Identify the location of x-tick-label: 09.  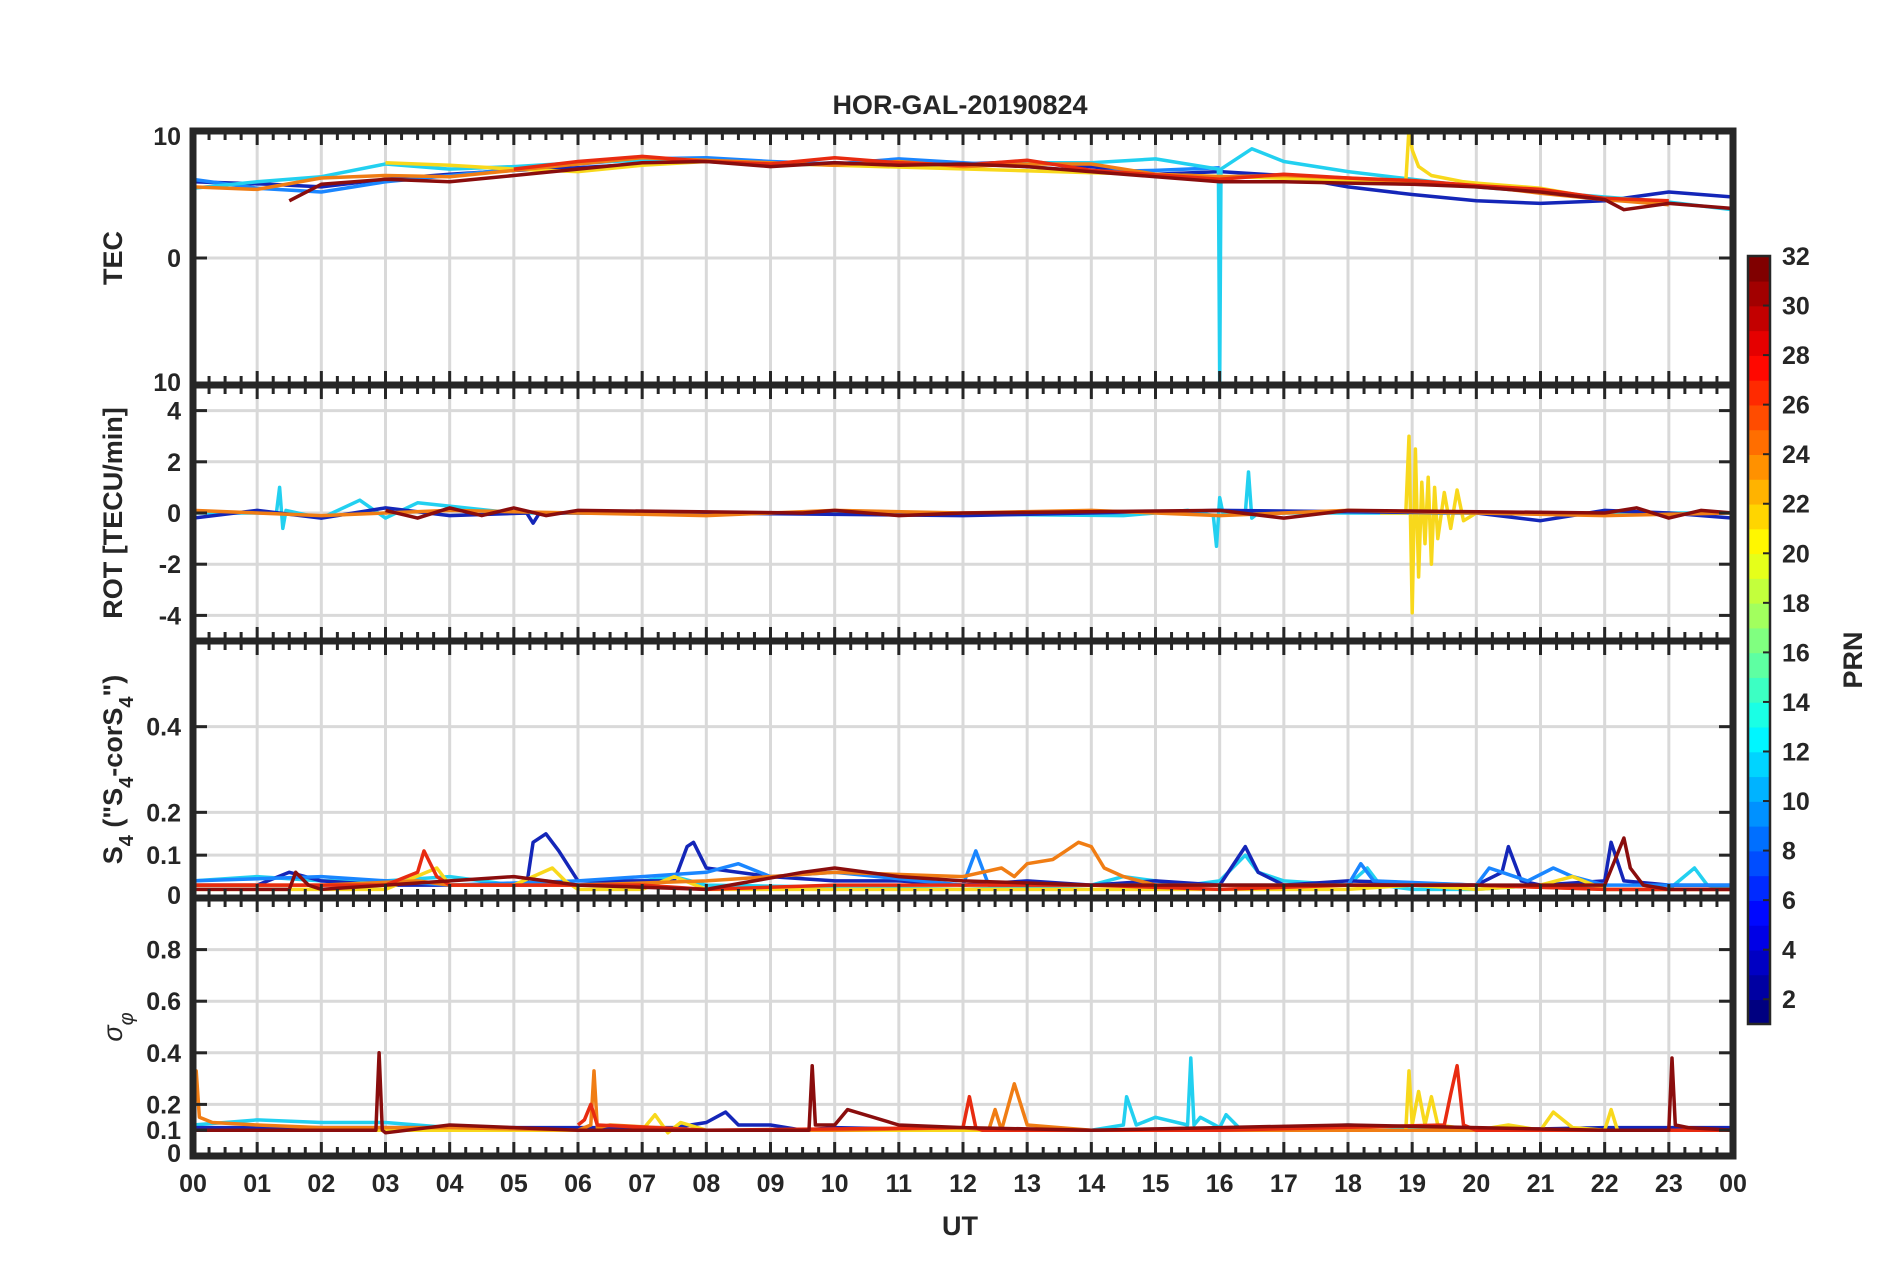
(771, 1184).